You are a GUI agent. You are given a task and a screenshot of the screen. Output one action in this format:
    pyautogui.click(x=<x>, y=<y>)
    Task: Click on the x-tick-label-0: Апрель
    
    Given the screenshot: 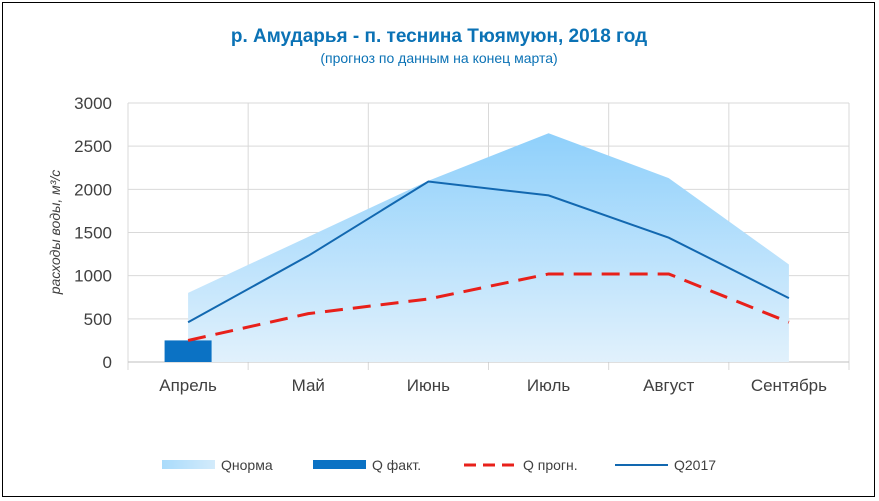 What is the action you would take?
    pyautogui.click(x=188, y=385)
    